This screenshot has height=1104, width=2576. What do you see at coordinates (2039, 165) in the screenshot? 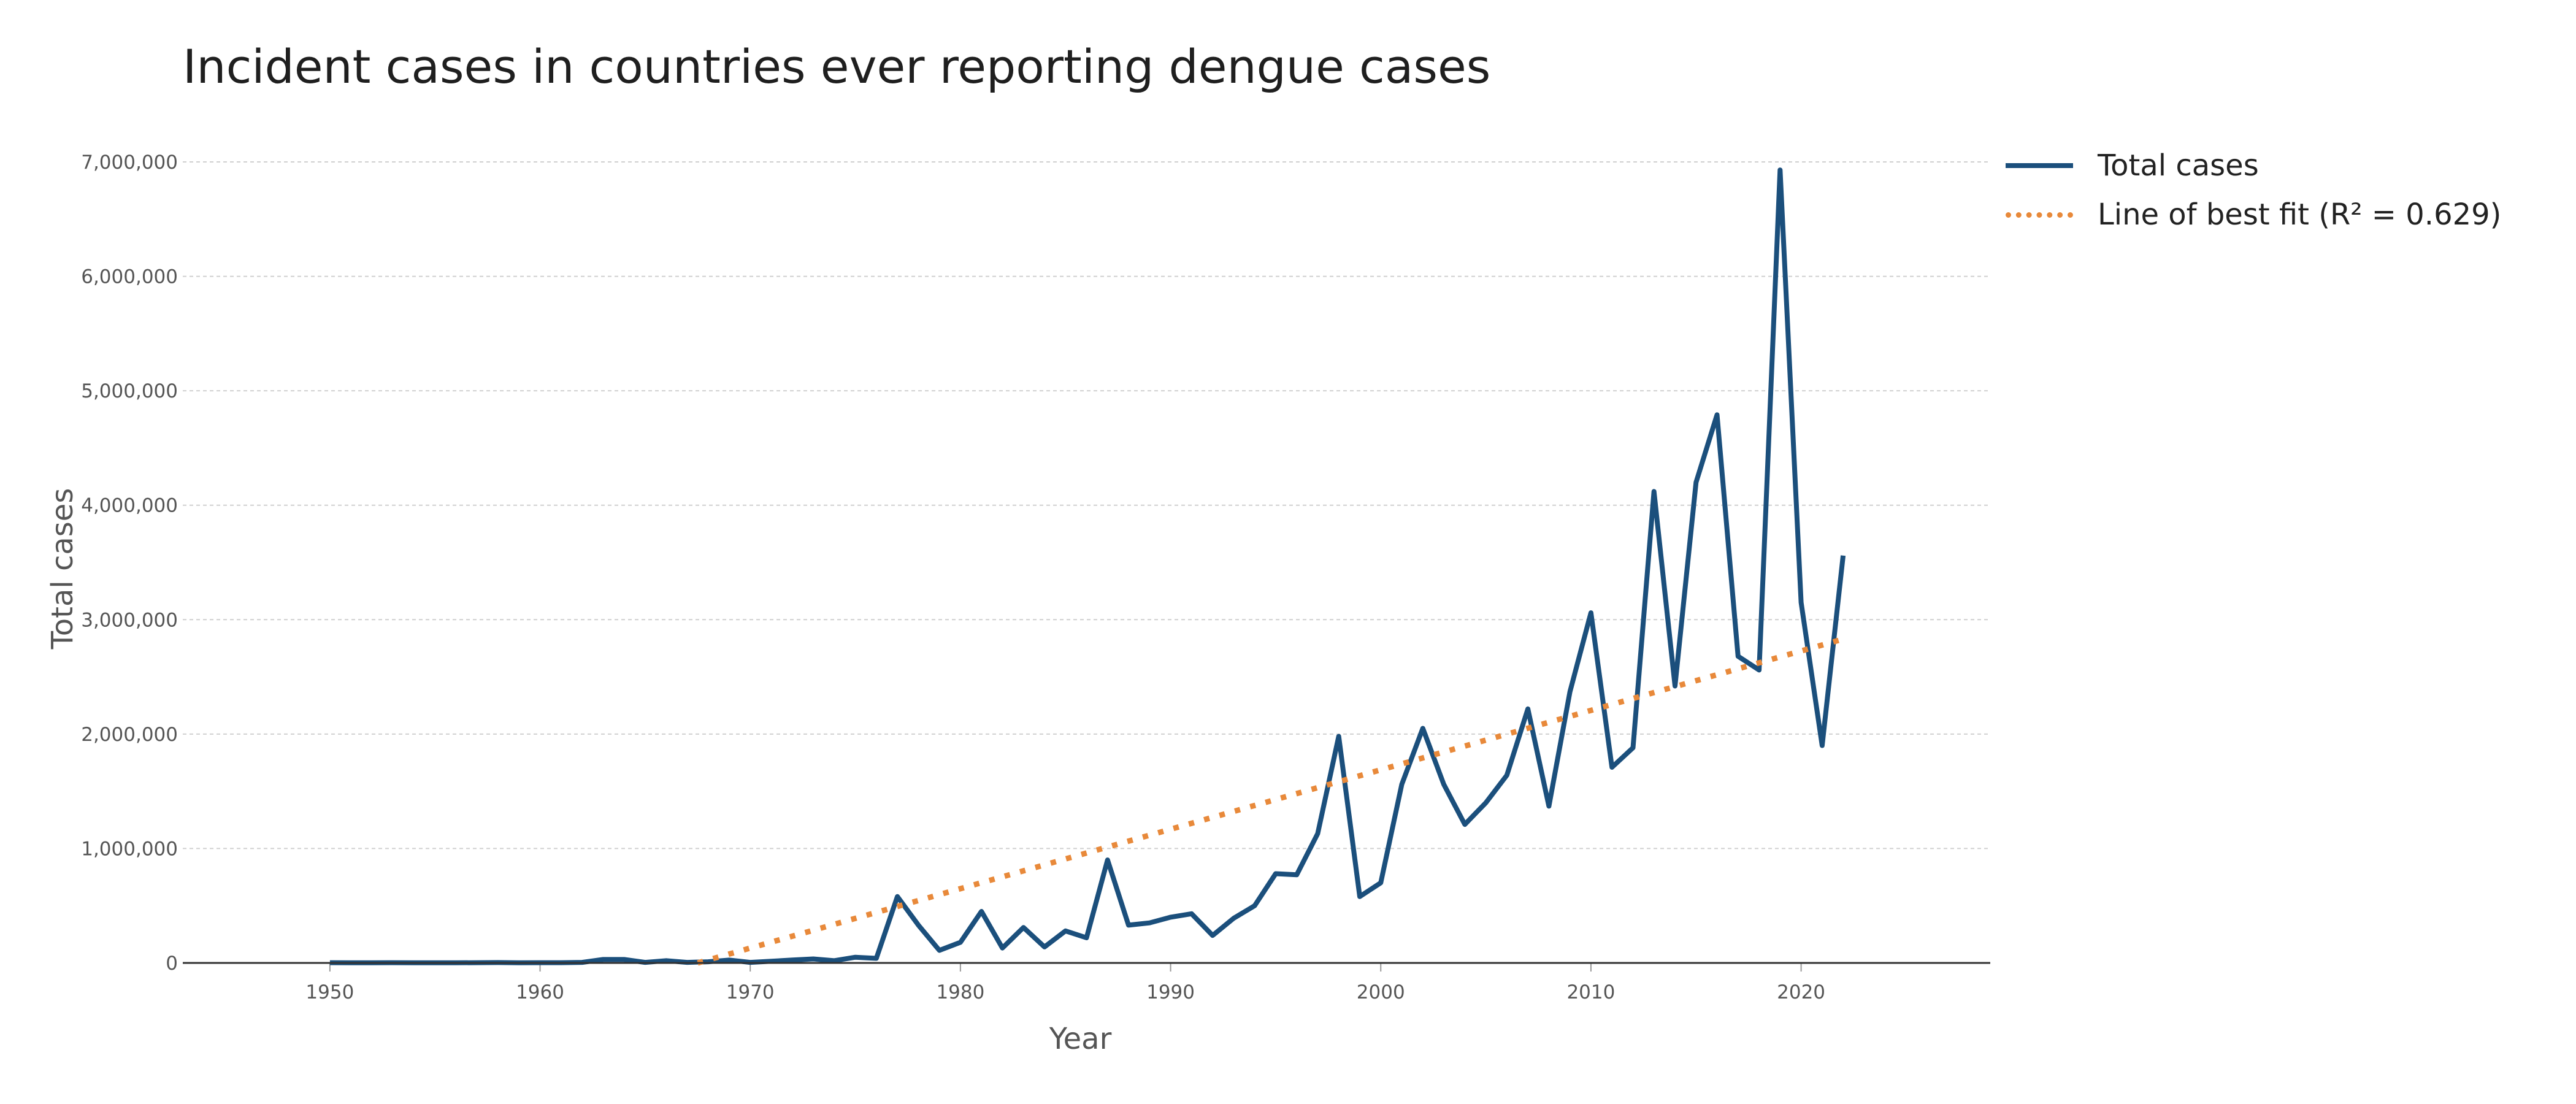
I see `legend-swatch-solid` at bounding box center [2039, 165].